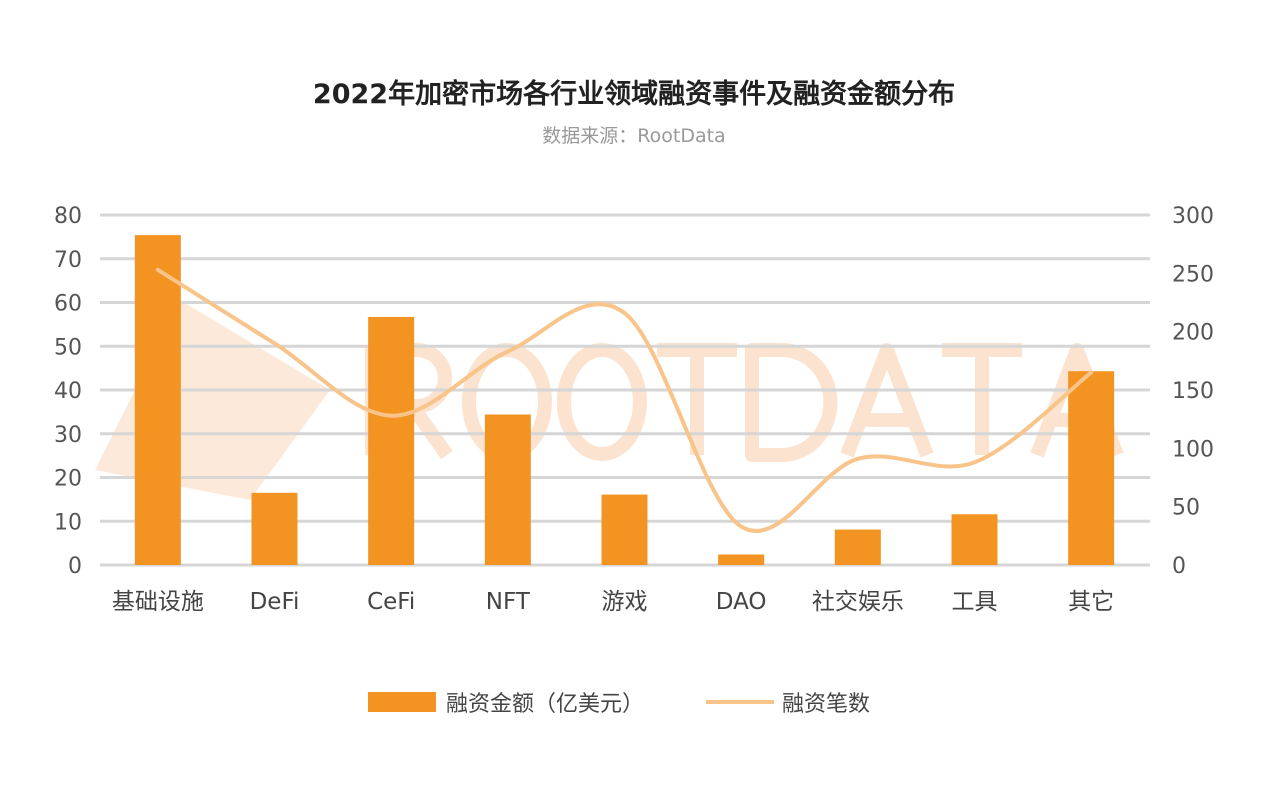 The image size is (1268, 803). What do you see at coordinates (1193, 449) in the screenshot?
I see `y-right-tick: 100` at bounding box center [1193, 449].